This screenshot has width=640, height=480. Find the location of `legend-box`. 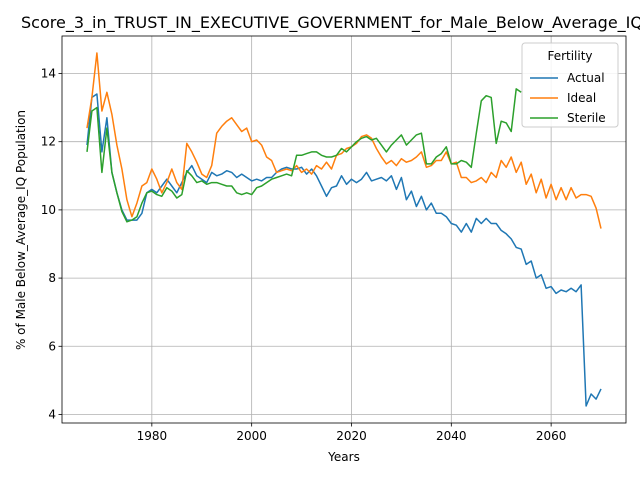

legend-box is located at coordinates (570, 85).